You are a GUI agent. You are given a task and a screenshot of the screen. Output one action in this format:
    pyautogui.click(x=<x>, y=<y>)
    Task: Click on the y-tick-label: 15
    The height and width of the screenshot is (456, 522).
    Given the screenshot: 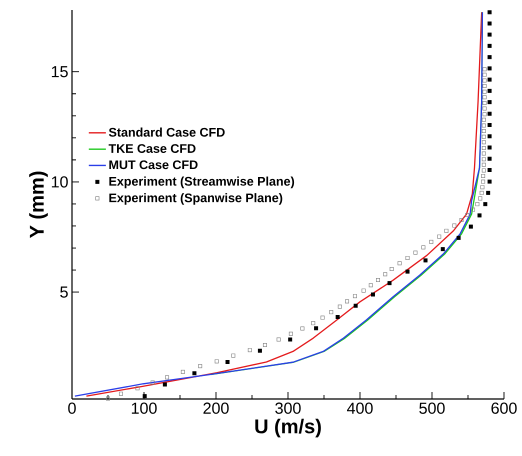 What is the action you would take?
    pyautogui.click(x=60, y=72)
    